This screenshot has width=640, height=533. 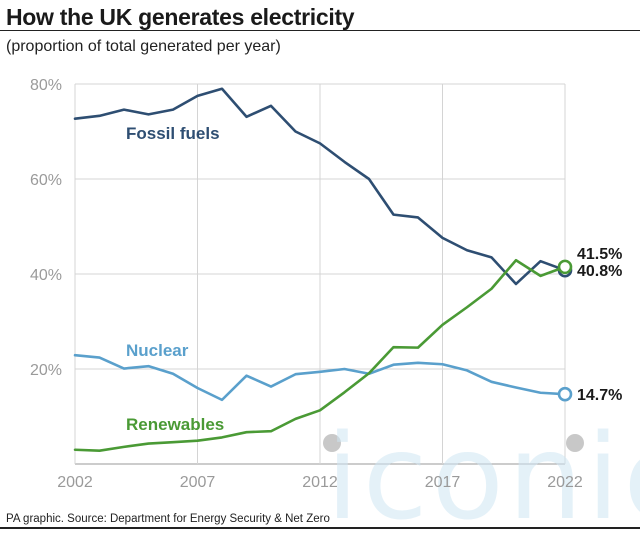 I want to click on y-tick-label: 60%, so click(x=46, y=180).